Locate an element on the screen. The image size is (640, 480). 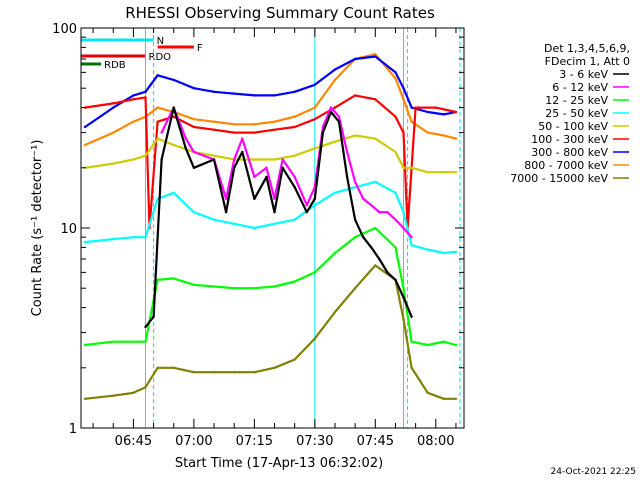
x-tick-label: 07:45 is located at coordinates (375, 441).